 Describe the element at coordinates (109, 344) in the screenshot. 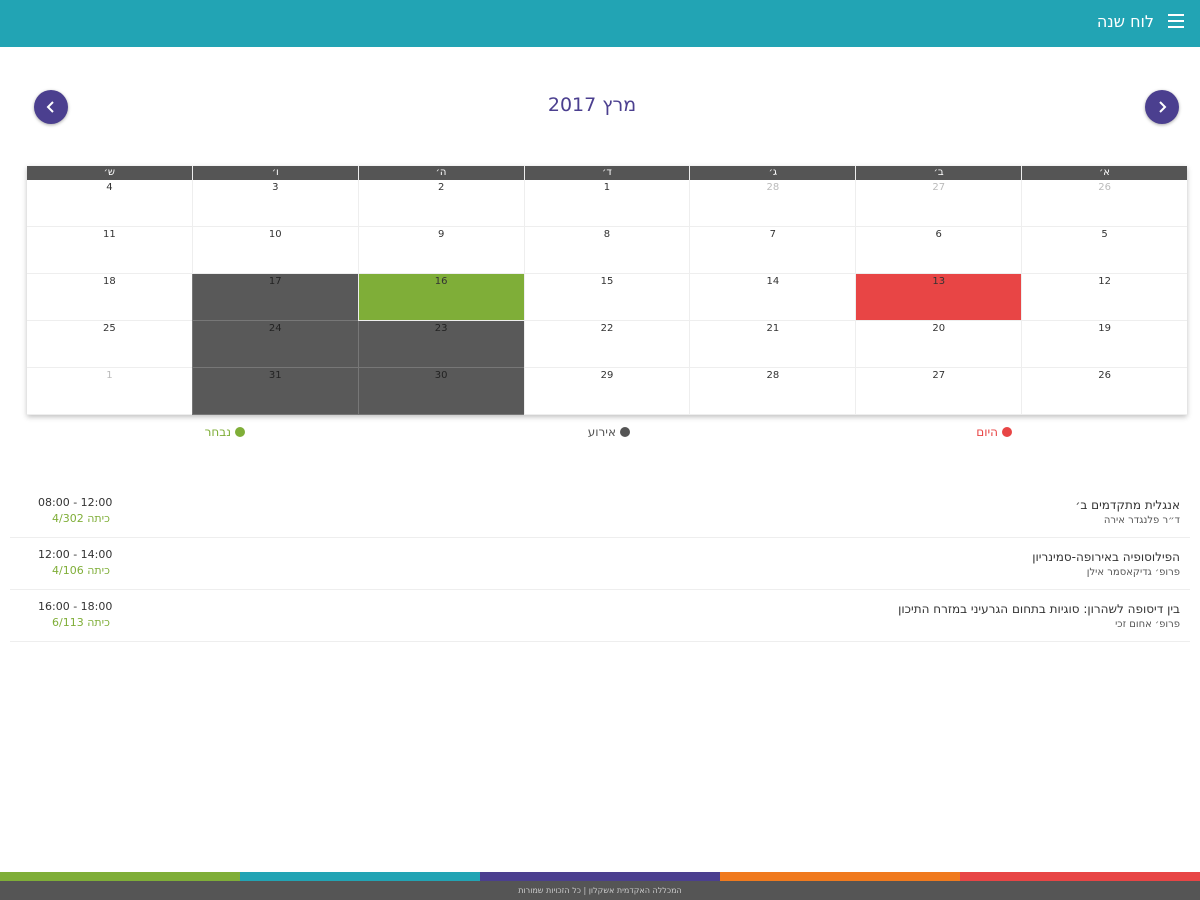

I see `calendar-day-cell: 25` at that location.